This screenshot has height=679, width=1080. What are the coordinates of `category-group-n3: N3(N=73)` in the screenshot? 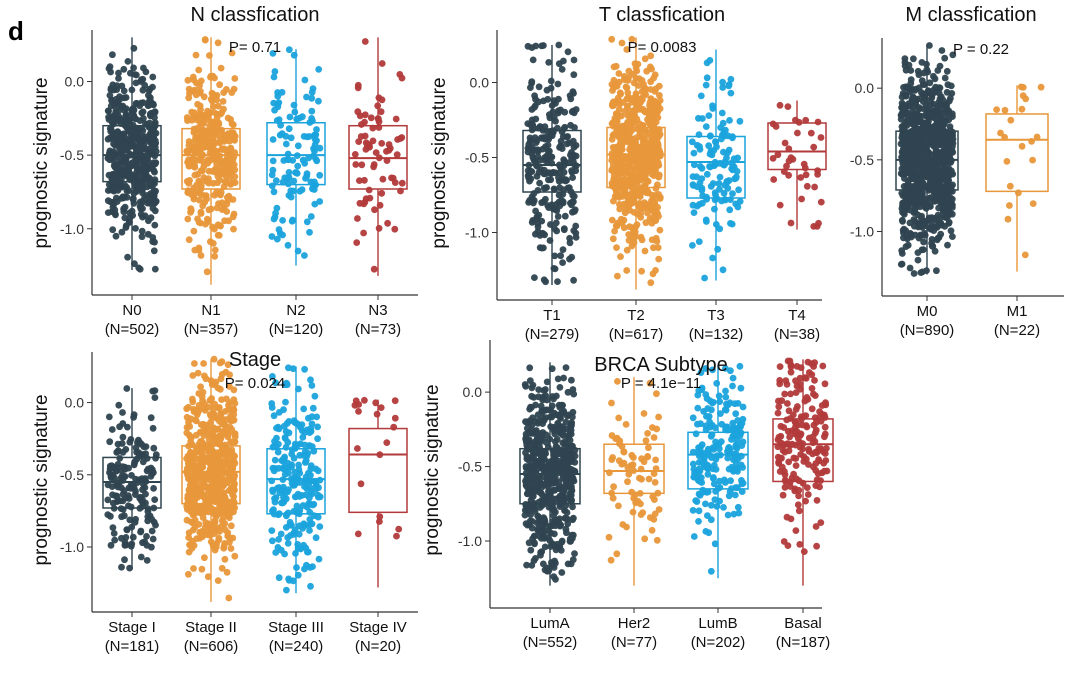 It's located at (378, 187).